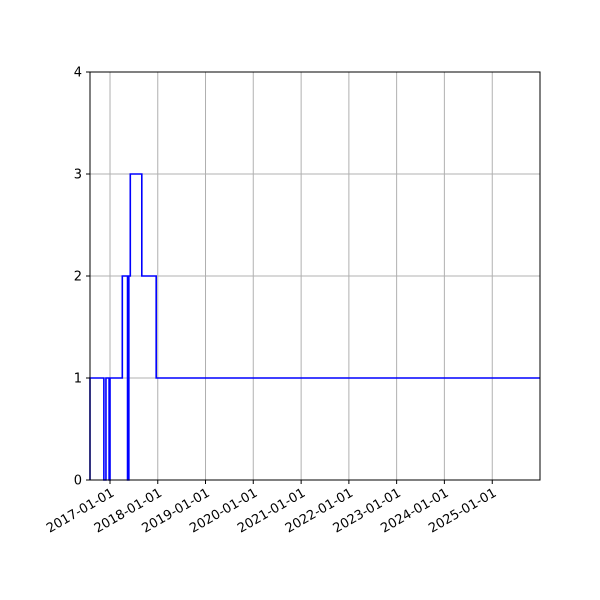  What do you see at coordinates (78, 481) in the screenshot?
I see `y-tick-label: 0` at bounding box center [78, 481].